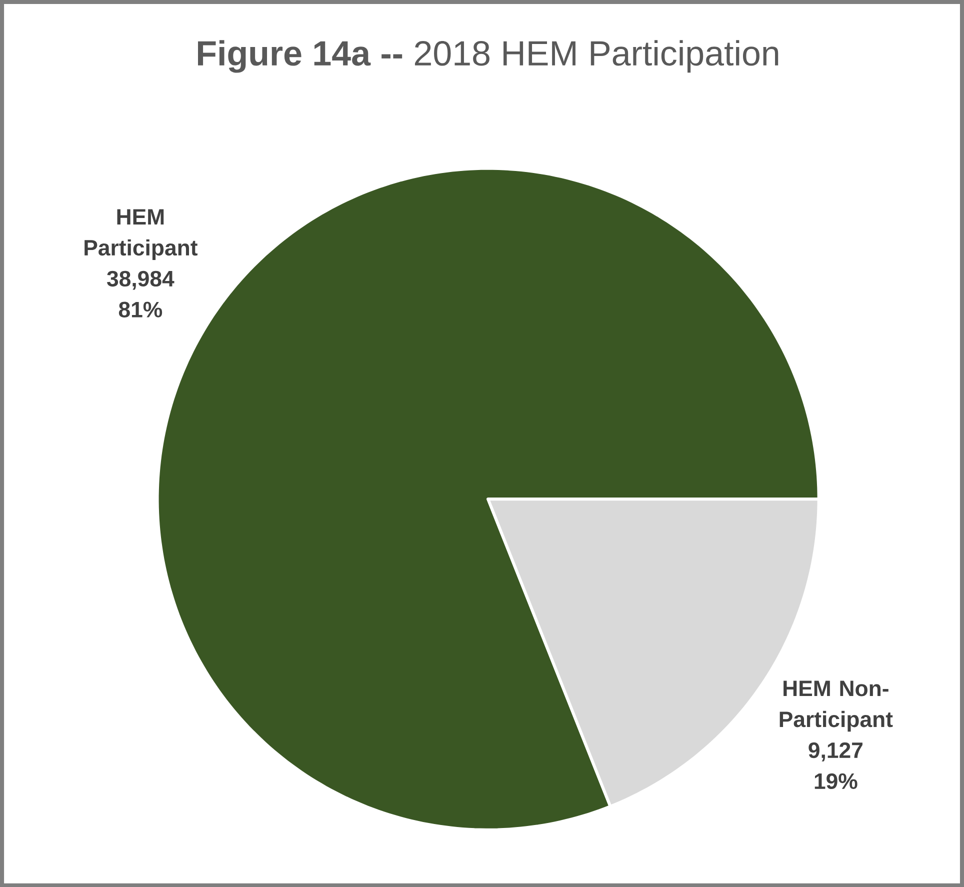 The width and height of the screenshot is (964, 887). What do you see at coordinates (140, 280) in the screenshot?
I see `data-label: 38,984` at bounding box center [140, 280].